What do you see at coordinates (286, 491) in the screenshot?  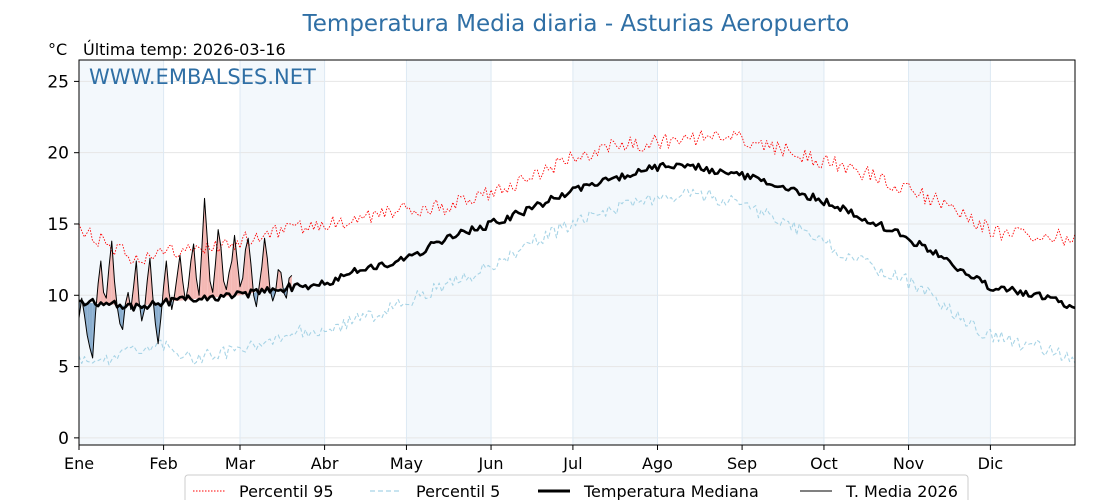 I see `legend-label-percentil-95: Percentil 95` at bounding box center [286, 491].